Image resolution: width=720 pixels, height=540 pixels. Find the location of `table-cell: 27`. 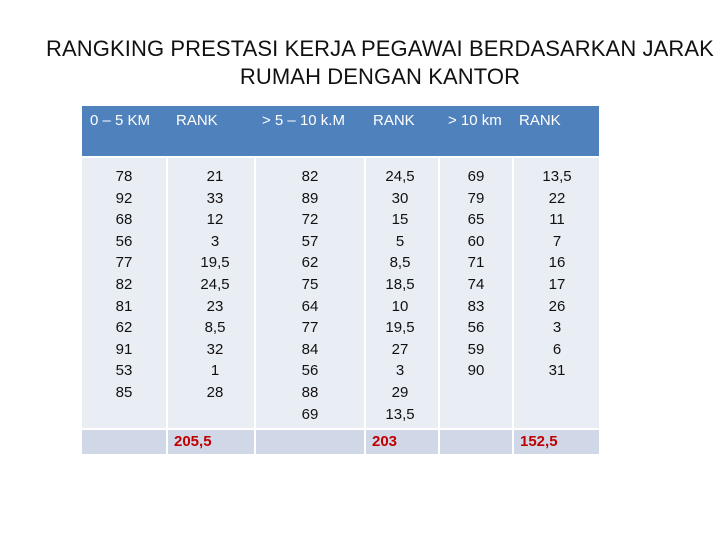

table-cell: 27 is located at coordinates (400, 349).